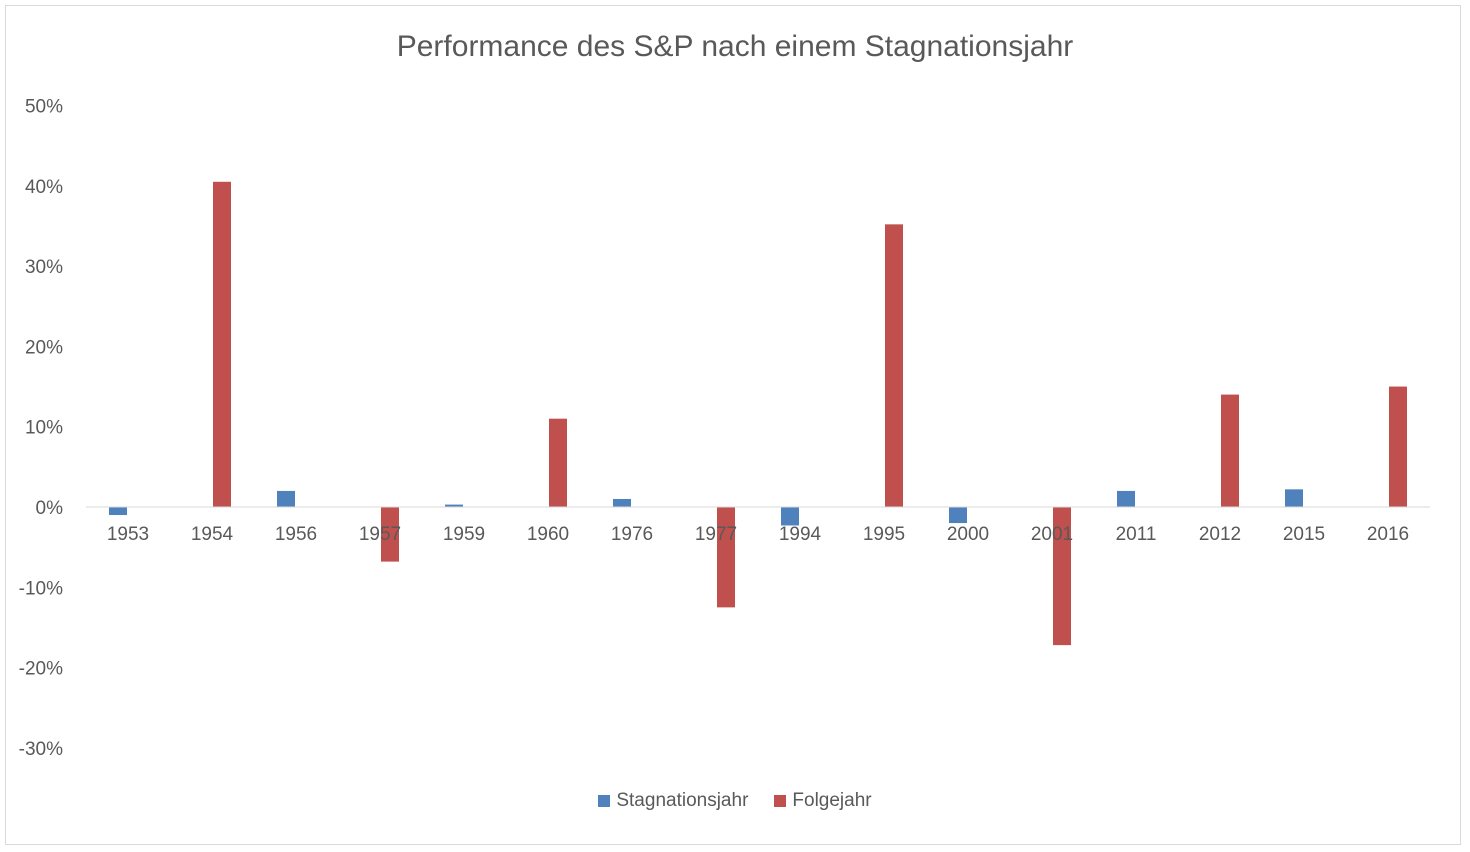 The height and width of the screenshot is (852, 1470). Describe the element at coordinates (632, 534) in the screenshot. I see `x-tick-label: 1976` at that location.